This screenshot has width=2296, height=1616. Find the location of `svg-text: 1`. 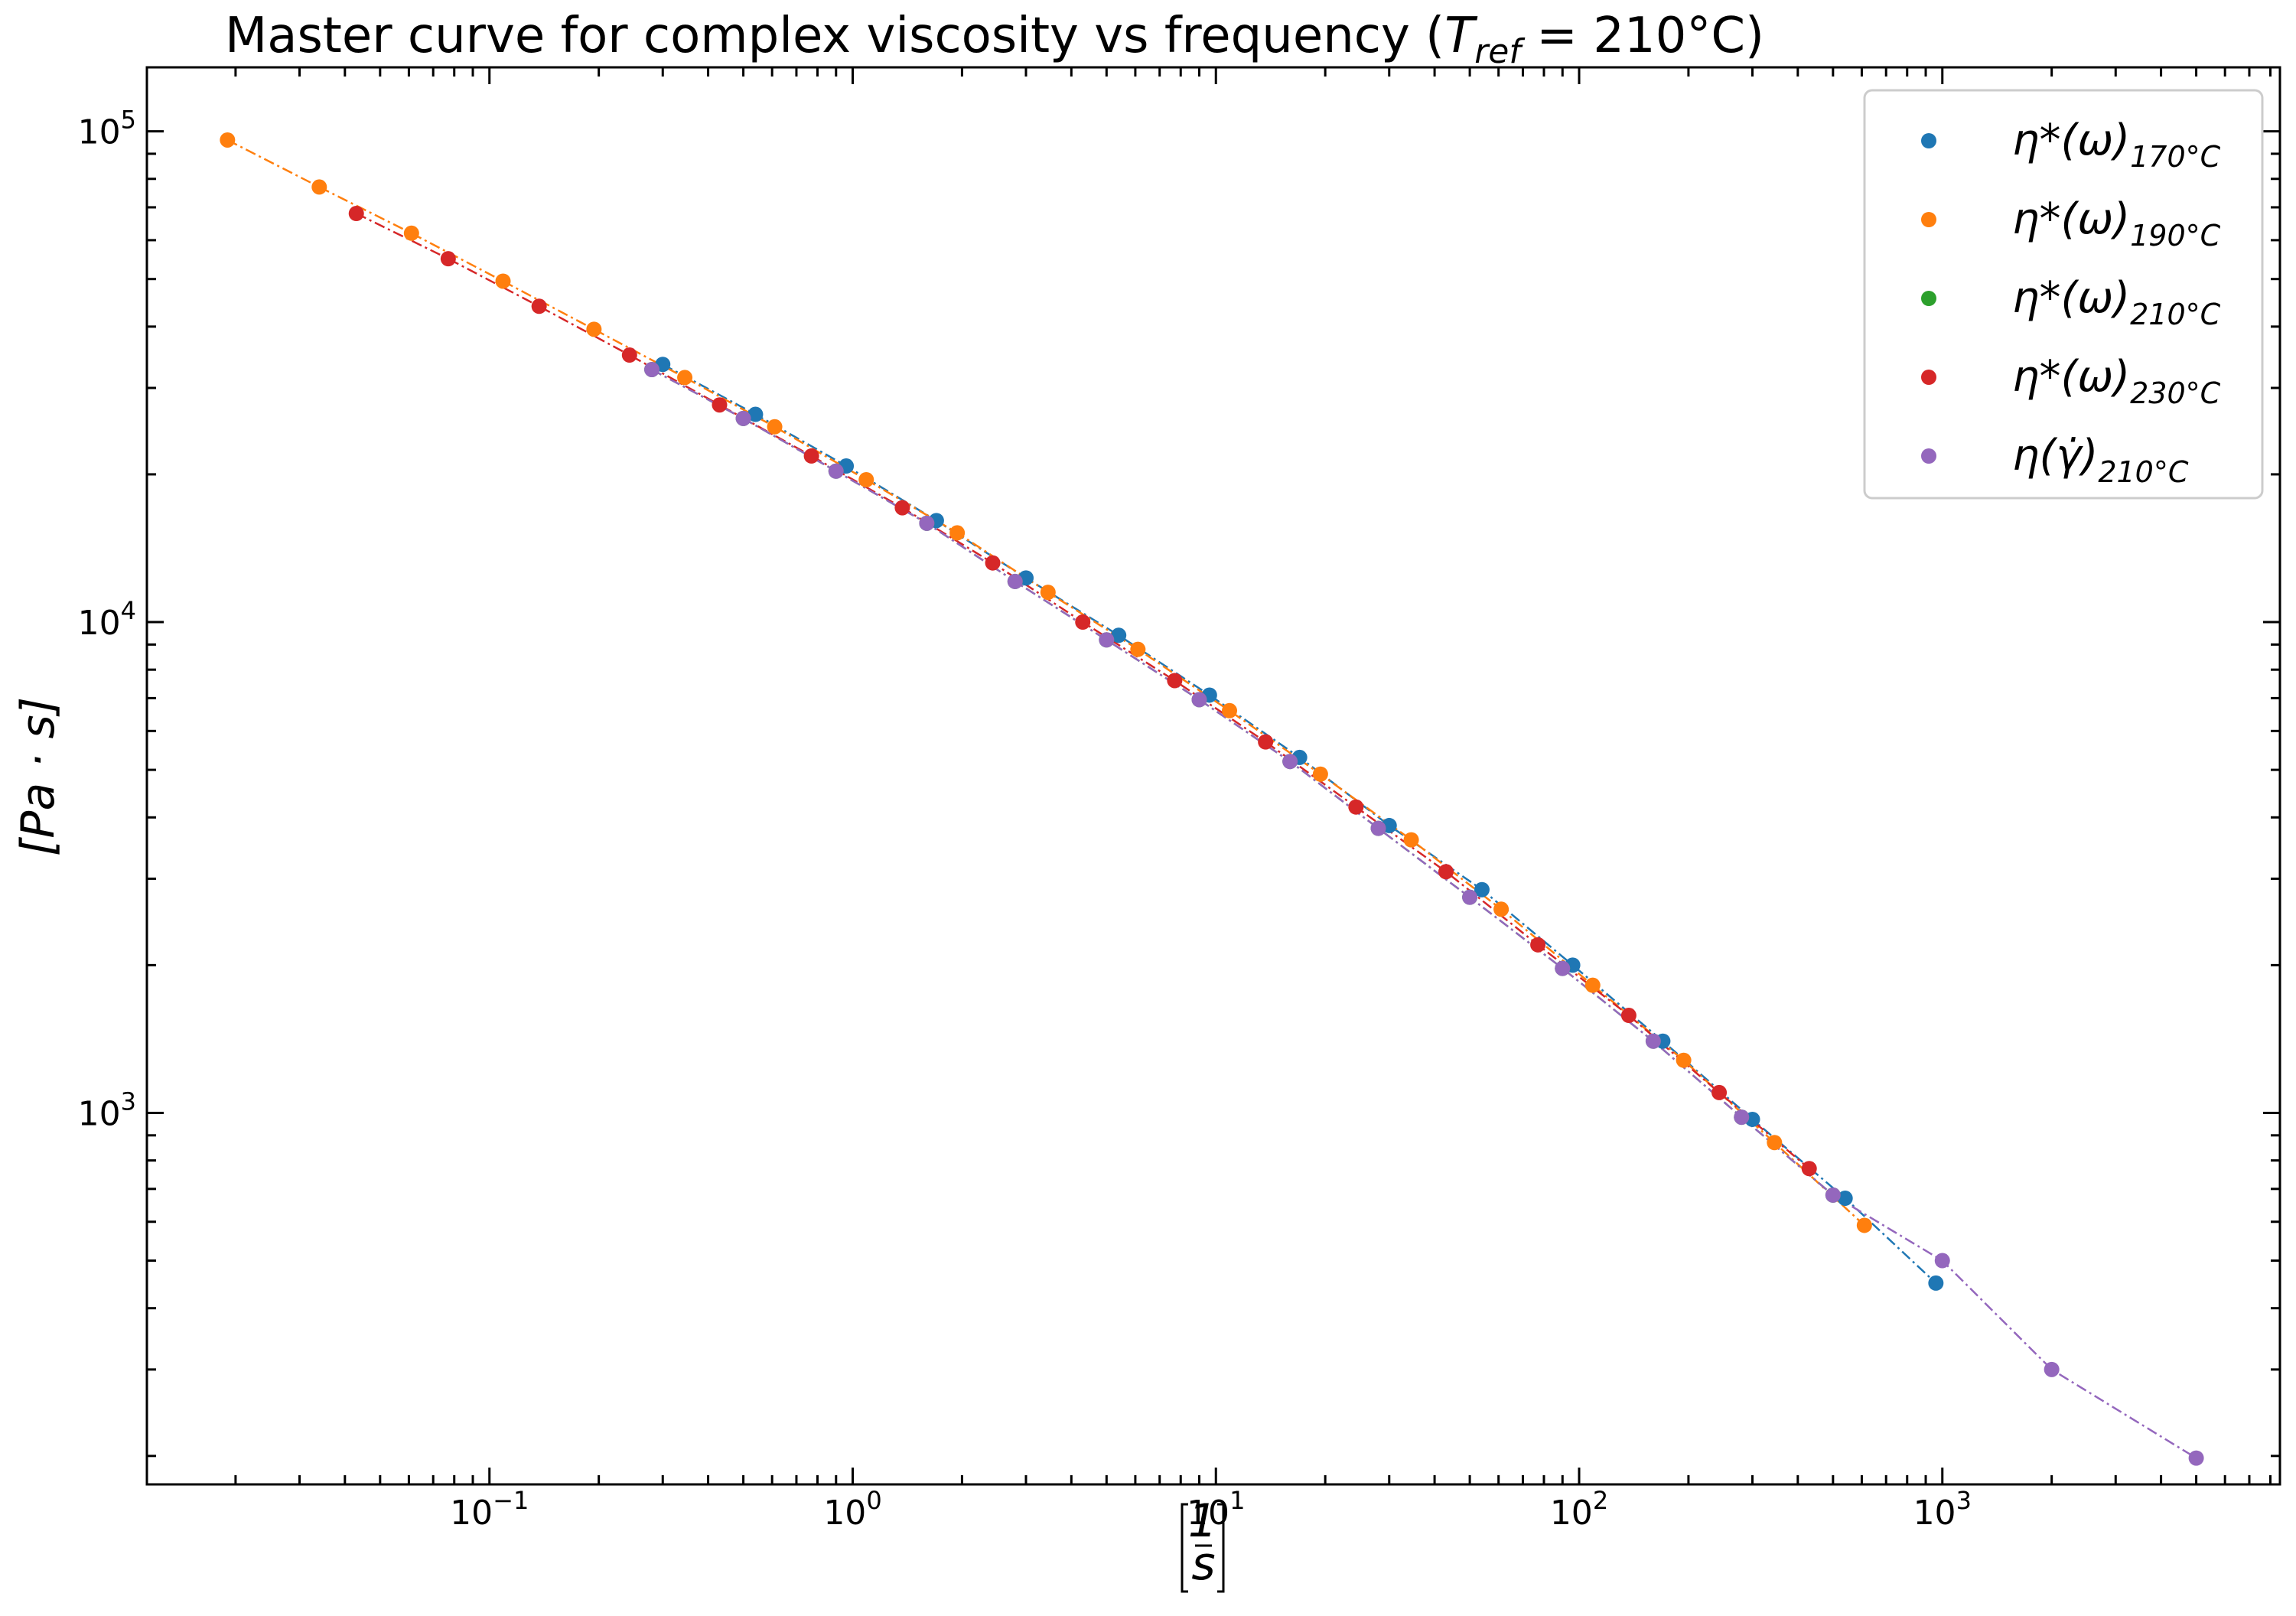

svg-text: 1 is located at coordinates (1202, 1521).